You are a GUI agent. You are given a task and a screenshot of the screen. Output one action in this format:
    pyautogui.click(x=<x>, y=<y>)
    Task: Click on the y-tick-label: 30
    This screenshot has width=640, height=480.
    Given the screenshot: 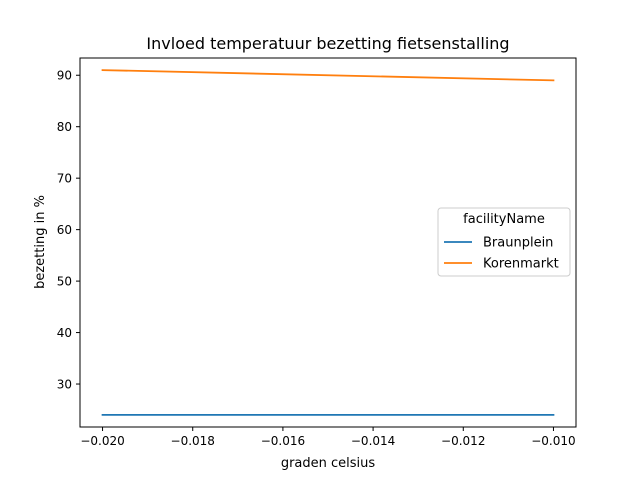 What is the action you would take?
    pyautogui.click(x=64, y=385)
    